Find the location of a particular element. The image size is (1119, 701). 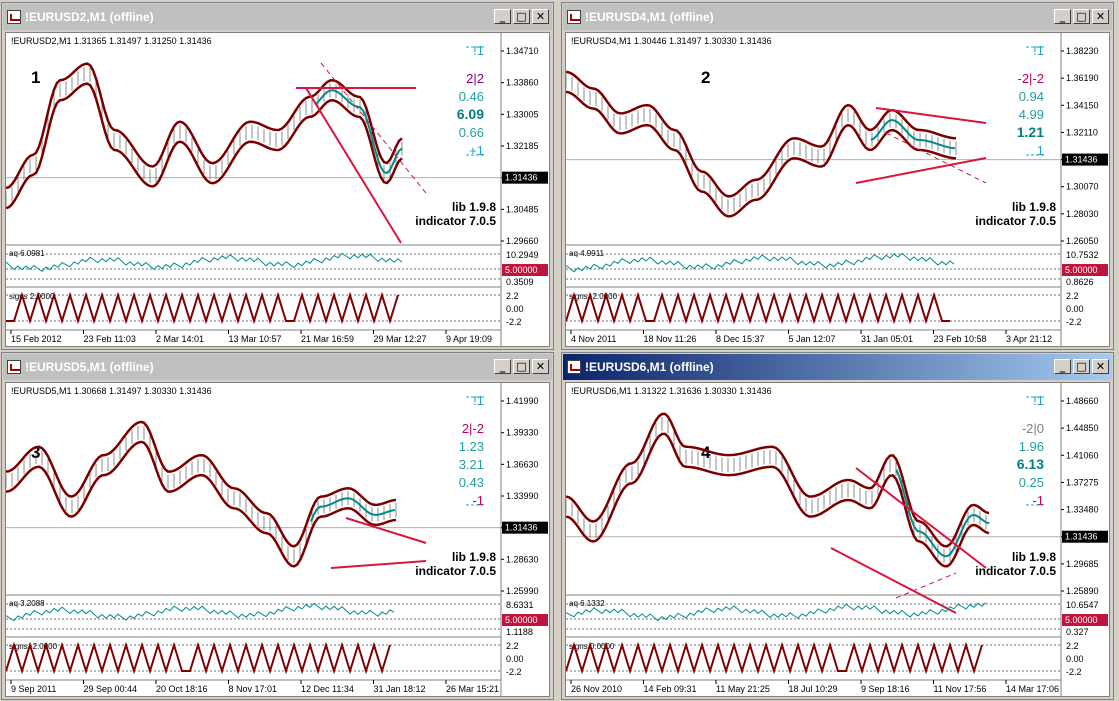

price-tick-label: 1.37275 is located at coordinates (1082, 482).